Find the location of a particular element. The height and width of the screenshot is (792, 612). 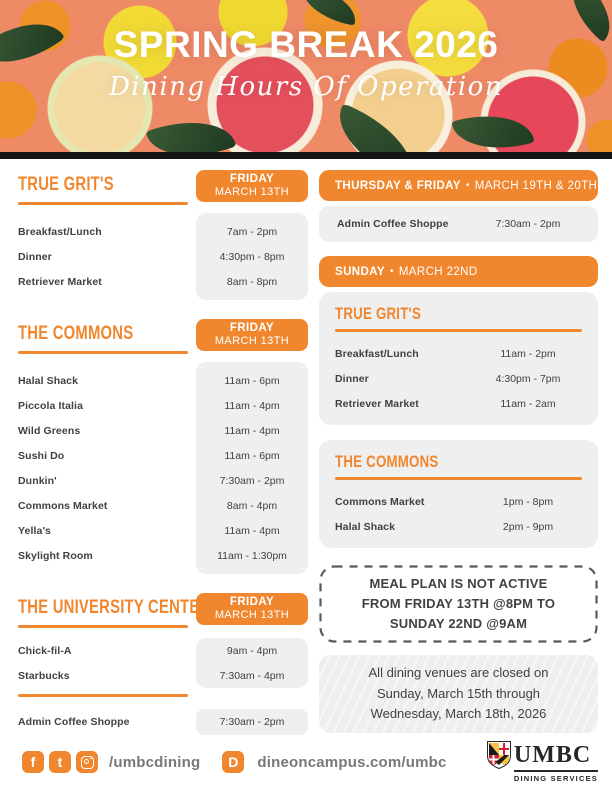

section-title-block: THE UNIVERSITY CENTER is located at coordinates (114, 610).